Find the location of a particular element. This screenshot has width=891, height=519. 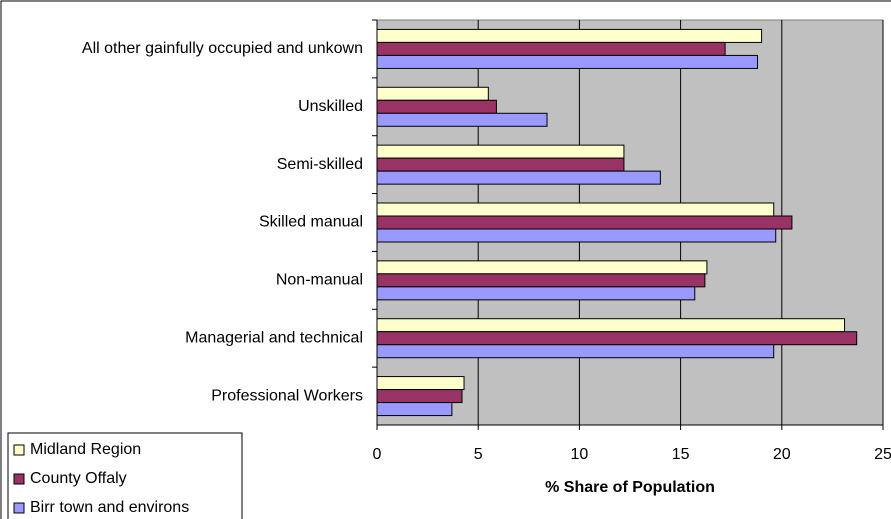

y-tick-label: Managerial and technical is located at coordinates (274, 337).